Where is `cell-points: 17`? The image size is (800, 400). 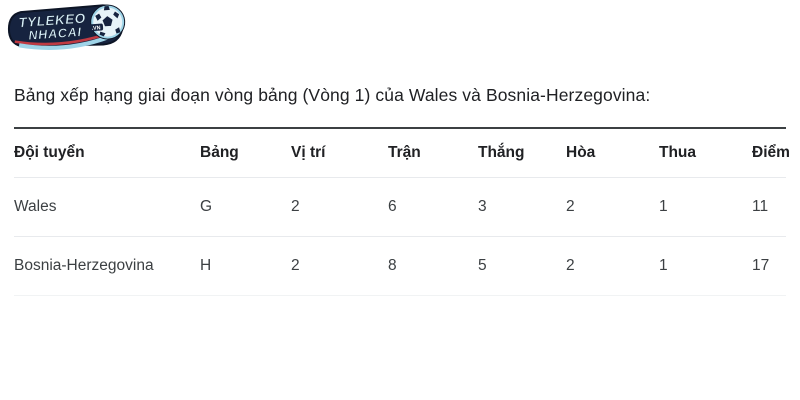 cell-points: 17 is located at coordinates (769, 266).